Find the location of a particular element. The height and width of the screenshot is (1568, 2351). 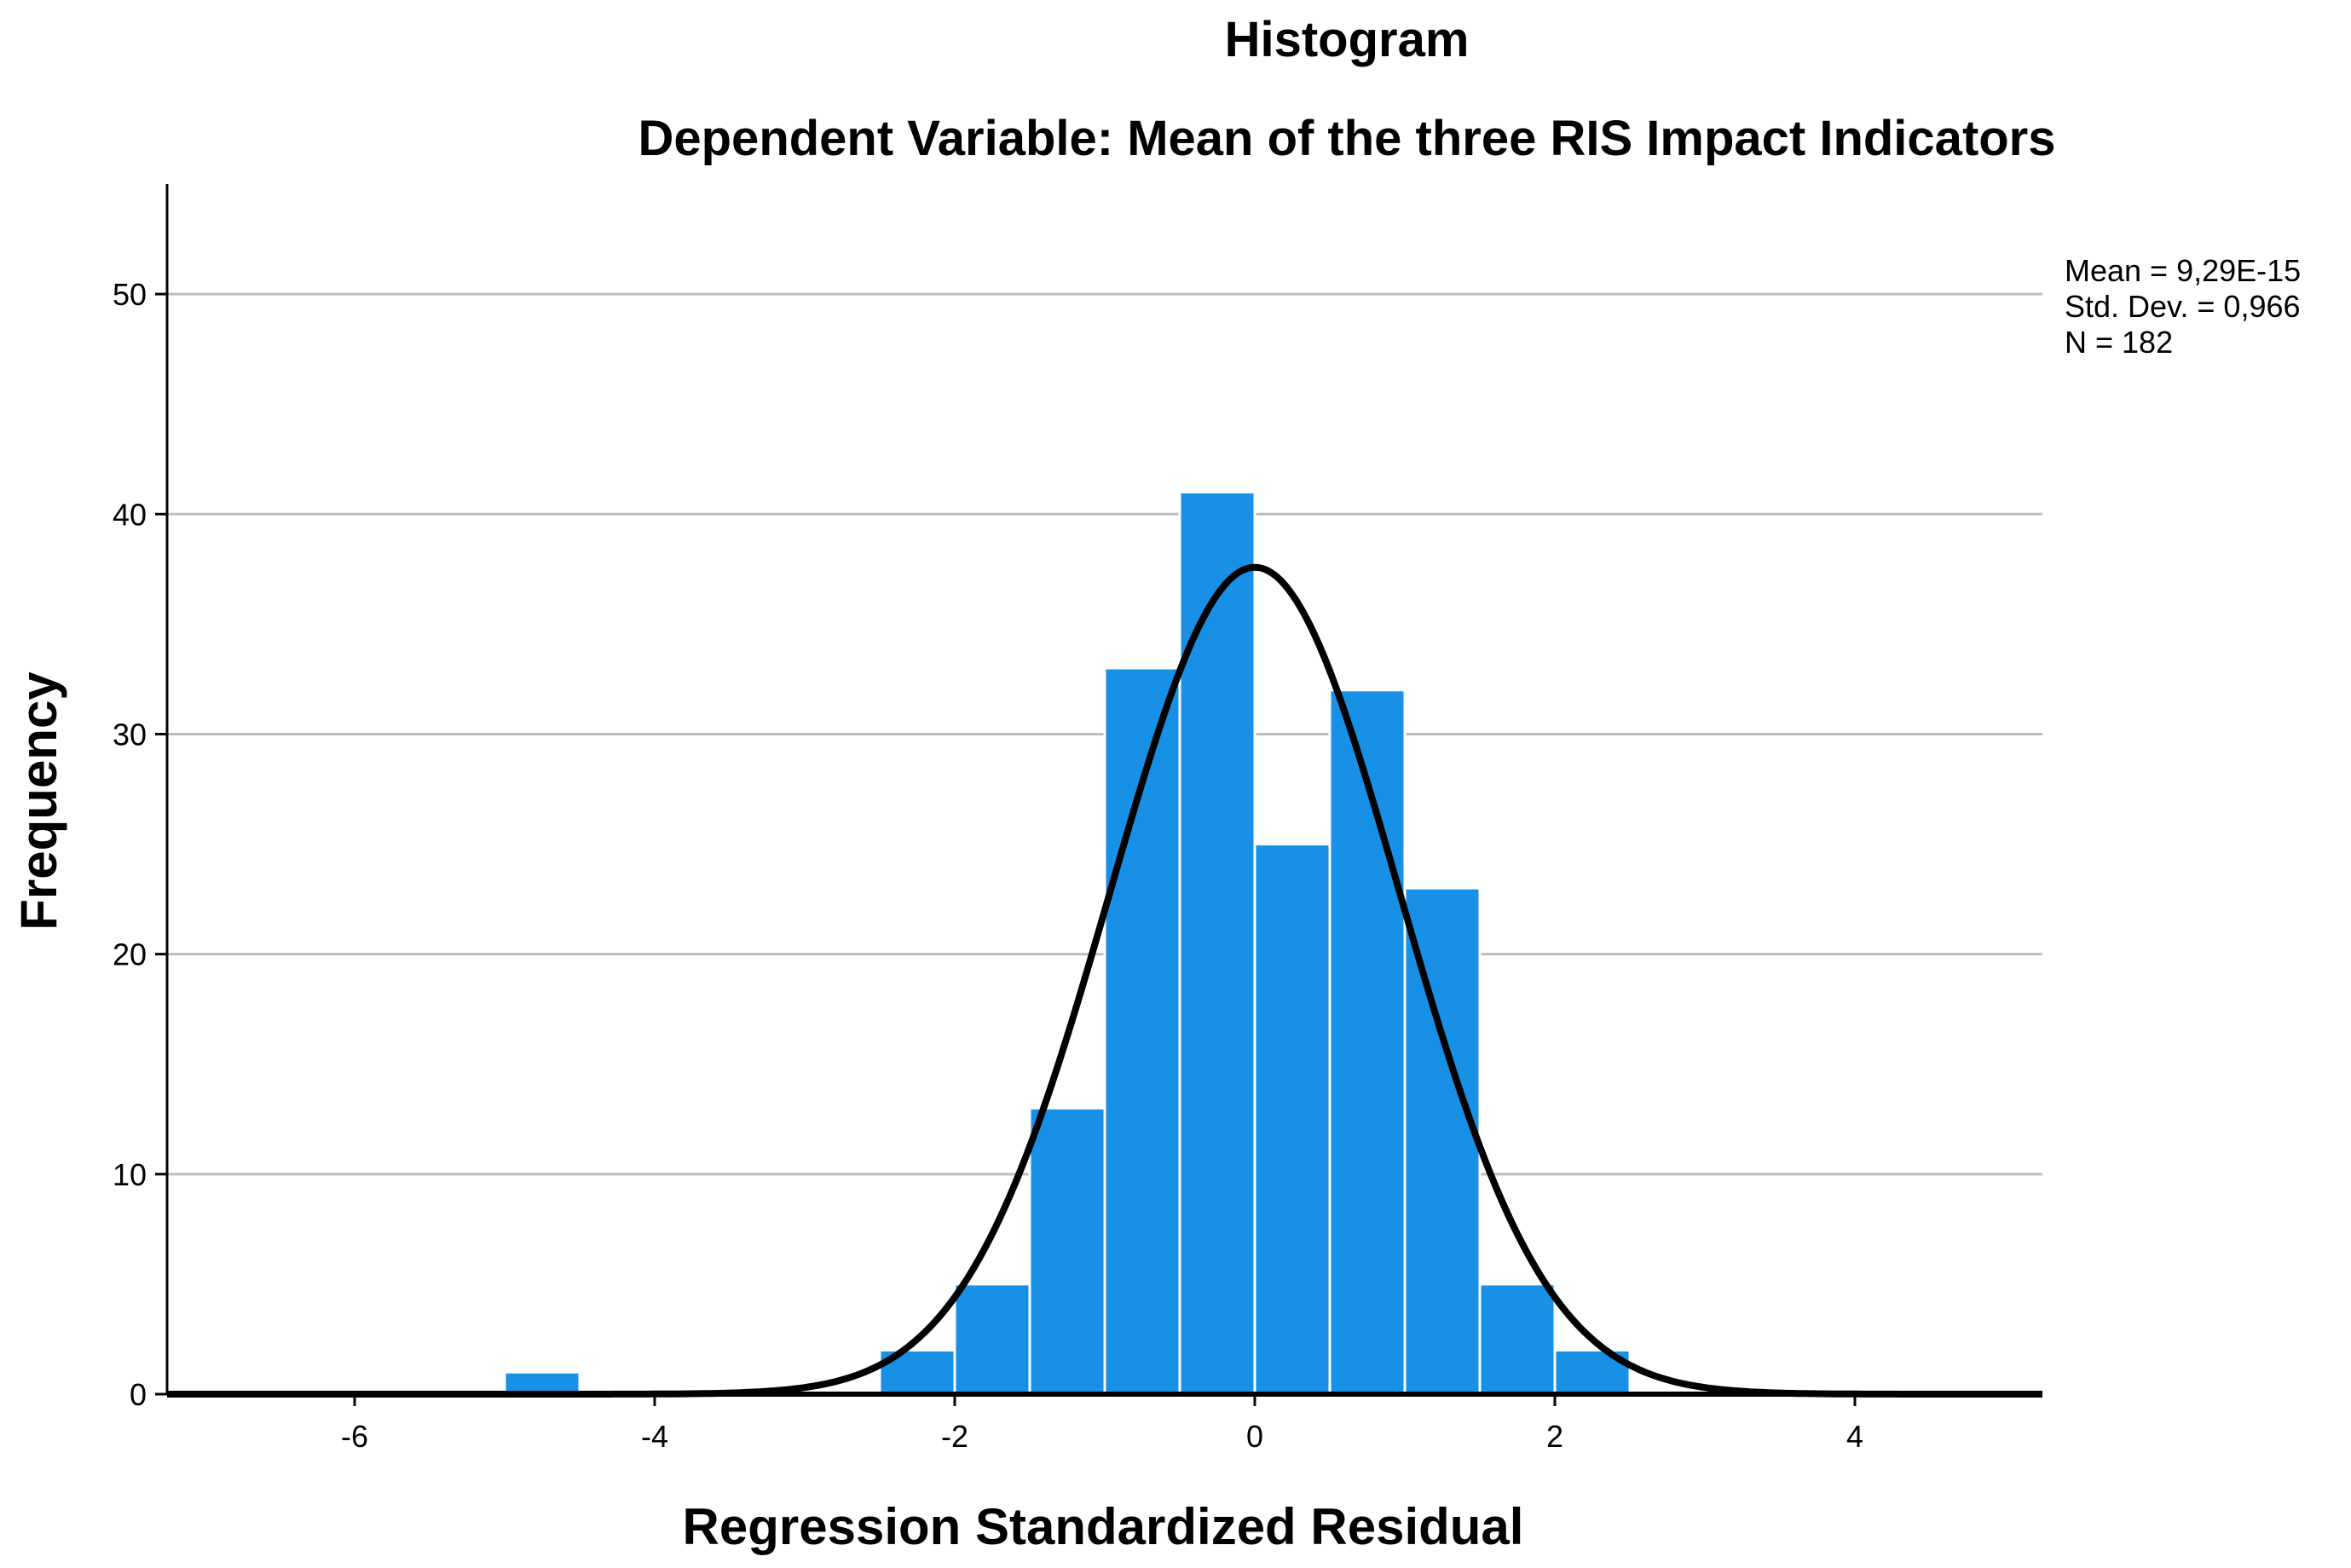

y-tick-label: 40 is located at coordinates (130, 514).